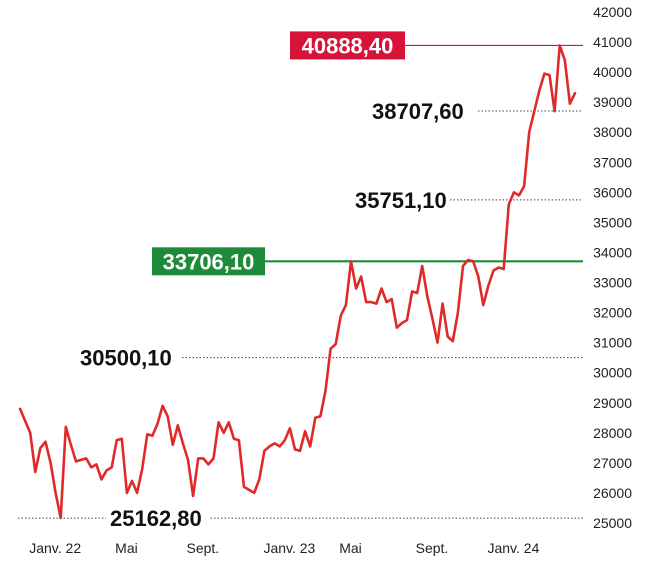 The image size is (645, 565). I want to click on x-tick-label: Janv. 23, so click(289, 548).